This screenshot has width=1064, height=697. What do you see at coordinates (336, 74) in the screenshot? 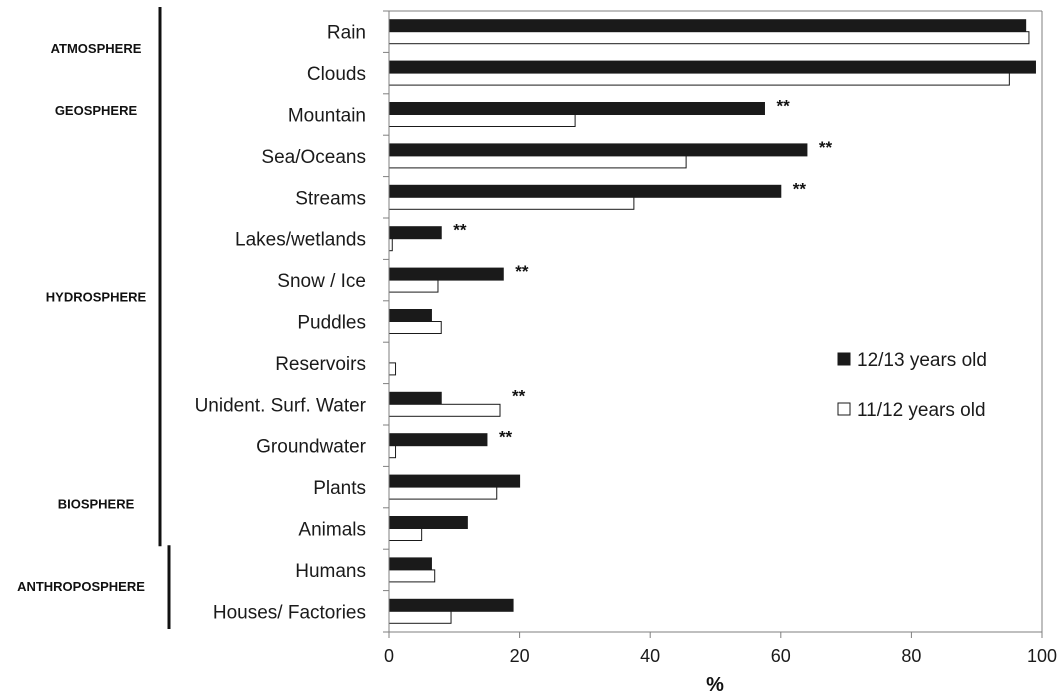
I see `category-label: Clouds` at bounding box center [336, 74].